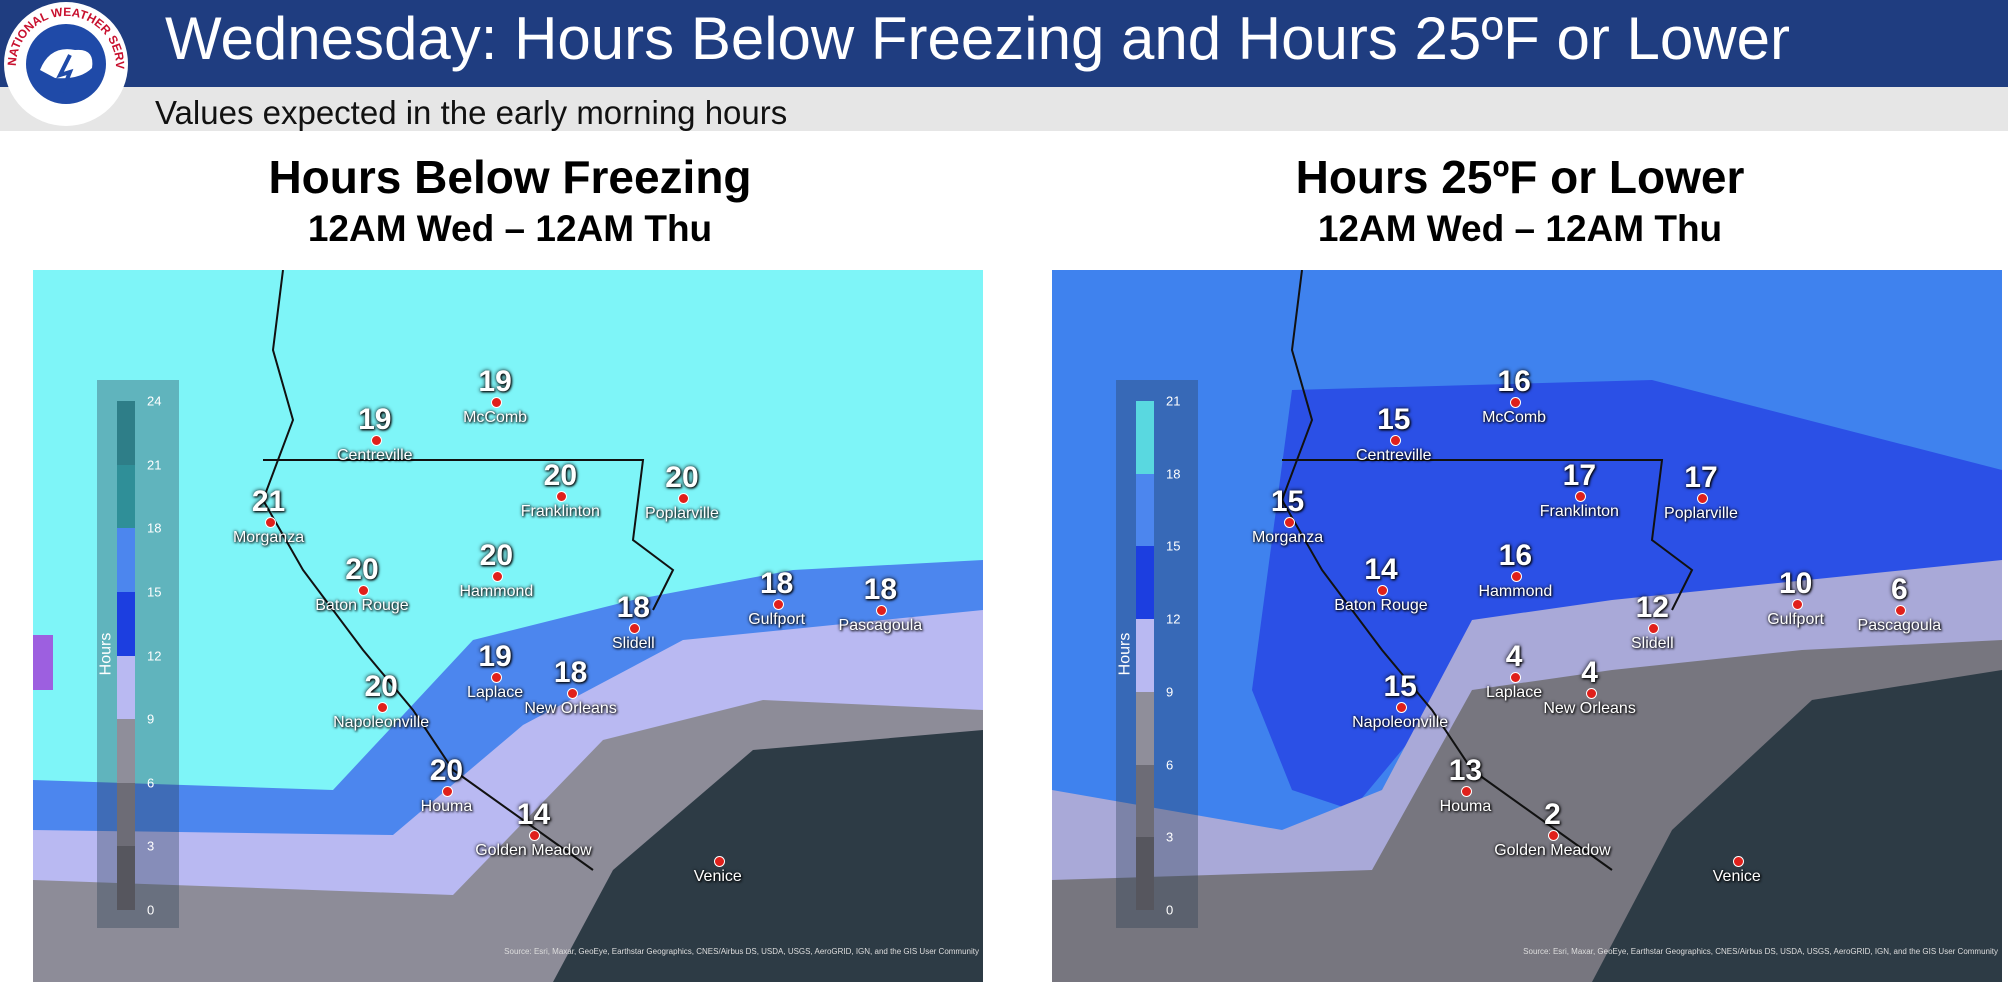 The width and height of the screenshot is (2008, 995). I want to click on river, so click(1446, 570).